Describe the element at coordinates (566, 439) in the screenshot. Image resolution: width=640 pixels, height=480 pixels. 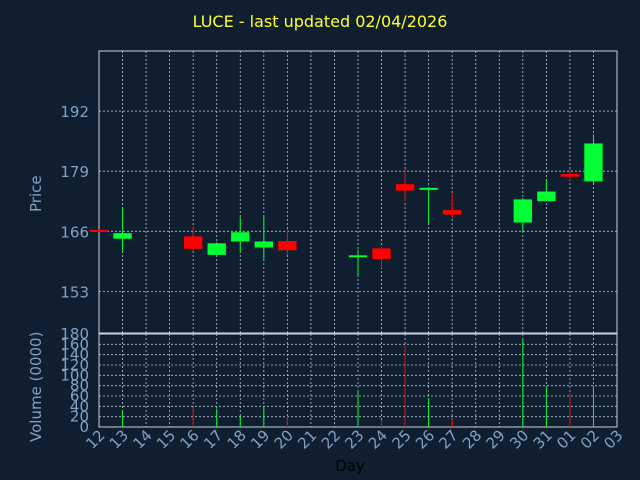
I see `x-tick-label: 01` at that location.